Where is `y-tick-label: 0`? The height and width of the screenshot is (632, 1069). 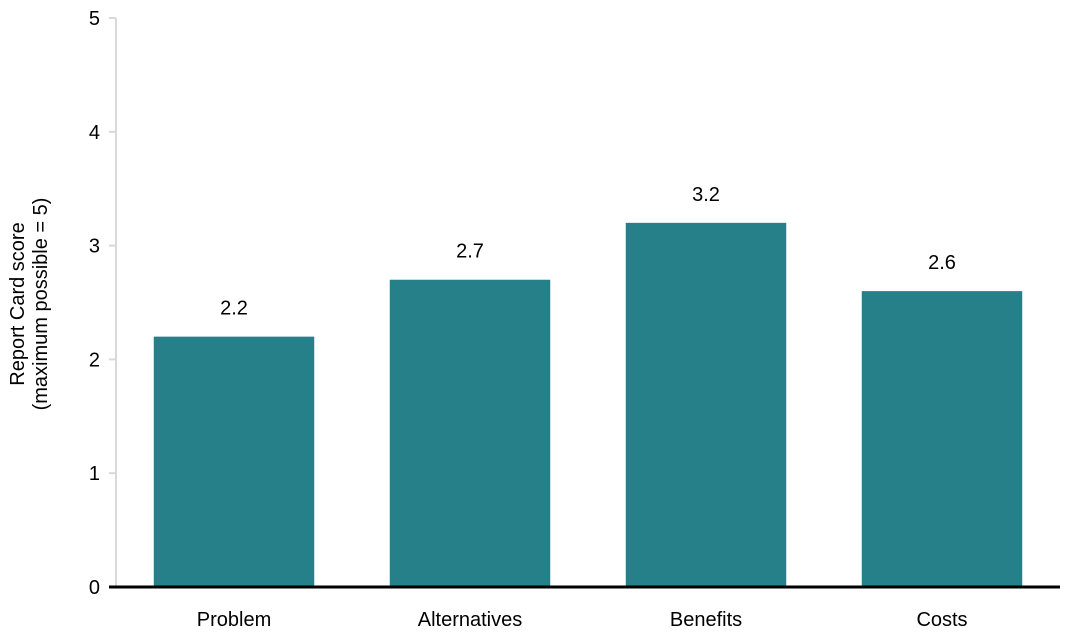 y-tick-label: 0 is located at coordinates (94, 588).